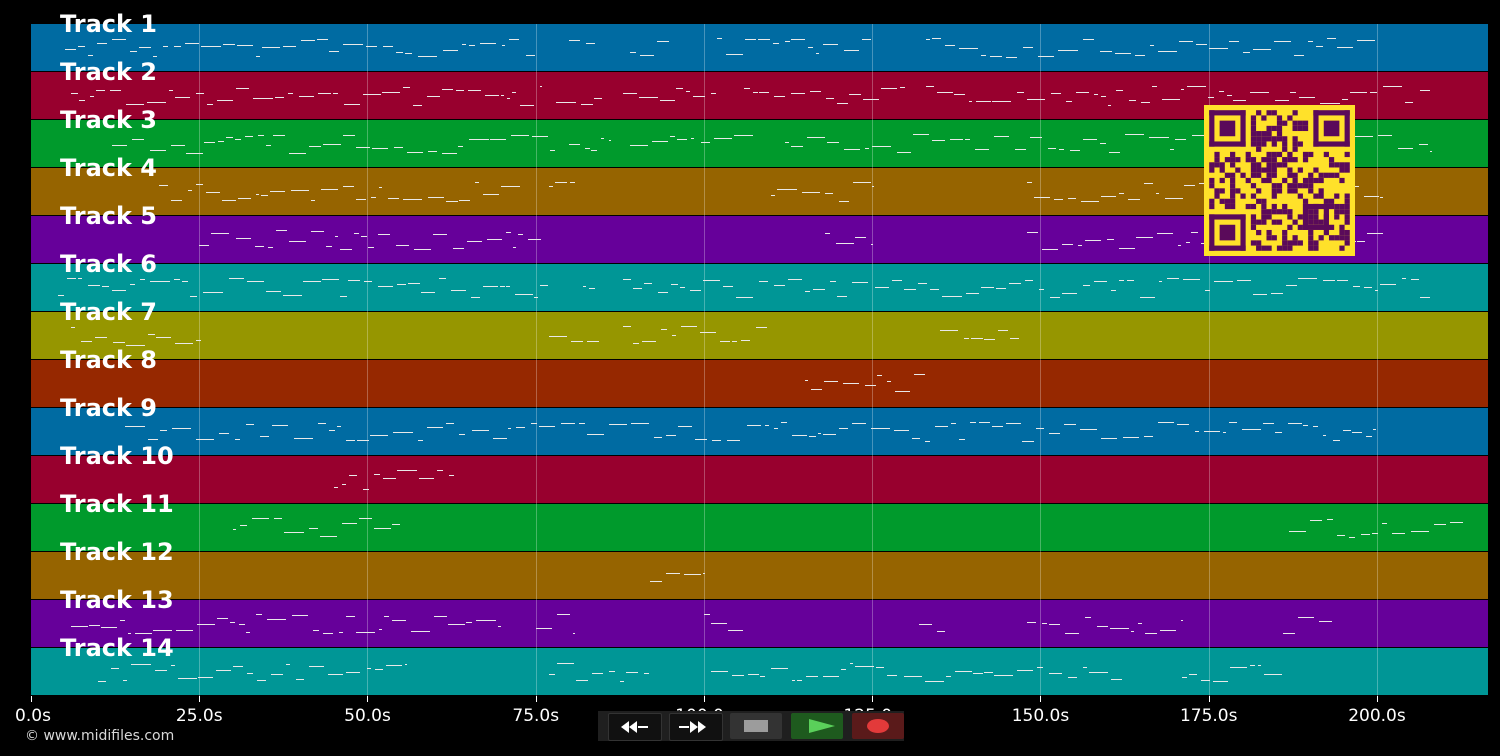  What do you see at coordinates (878, 726) in the screenshot?
I see `record-button` at bounding box center [878, 726].